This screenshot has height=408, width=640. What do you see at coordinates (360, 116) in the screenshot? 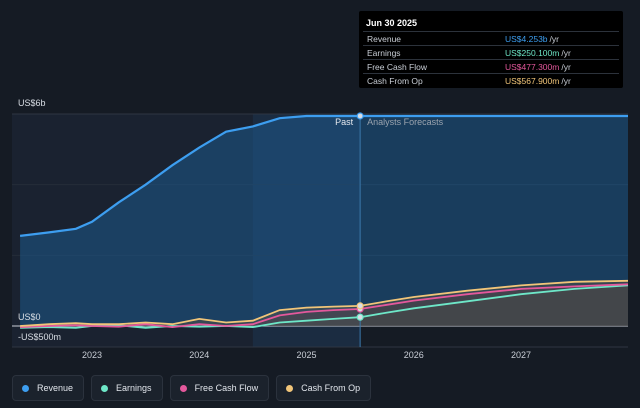
I see `marker-revenue` at bounding box center [360, 116].